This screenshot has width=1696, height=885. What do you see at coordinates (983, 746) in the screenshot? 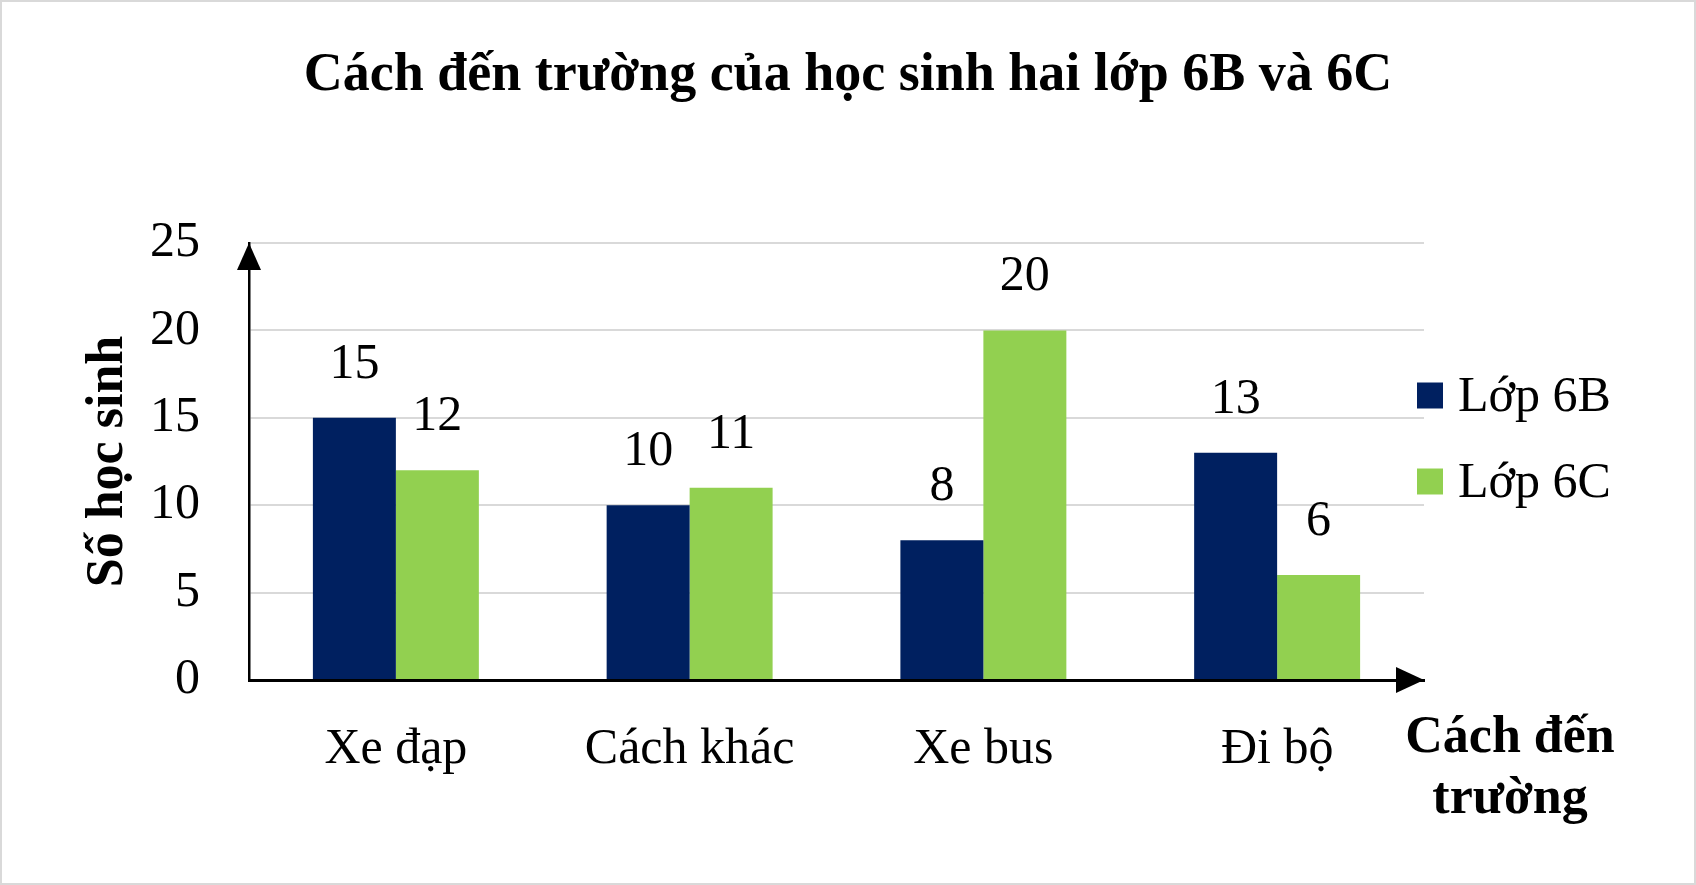
I see `x-tick-label: Xe bus` at bounding box center [983, 746].